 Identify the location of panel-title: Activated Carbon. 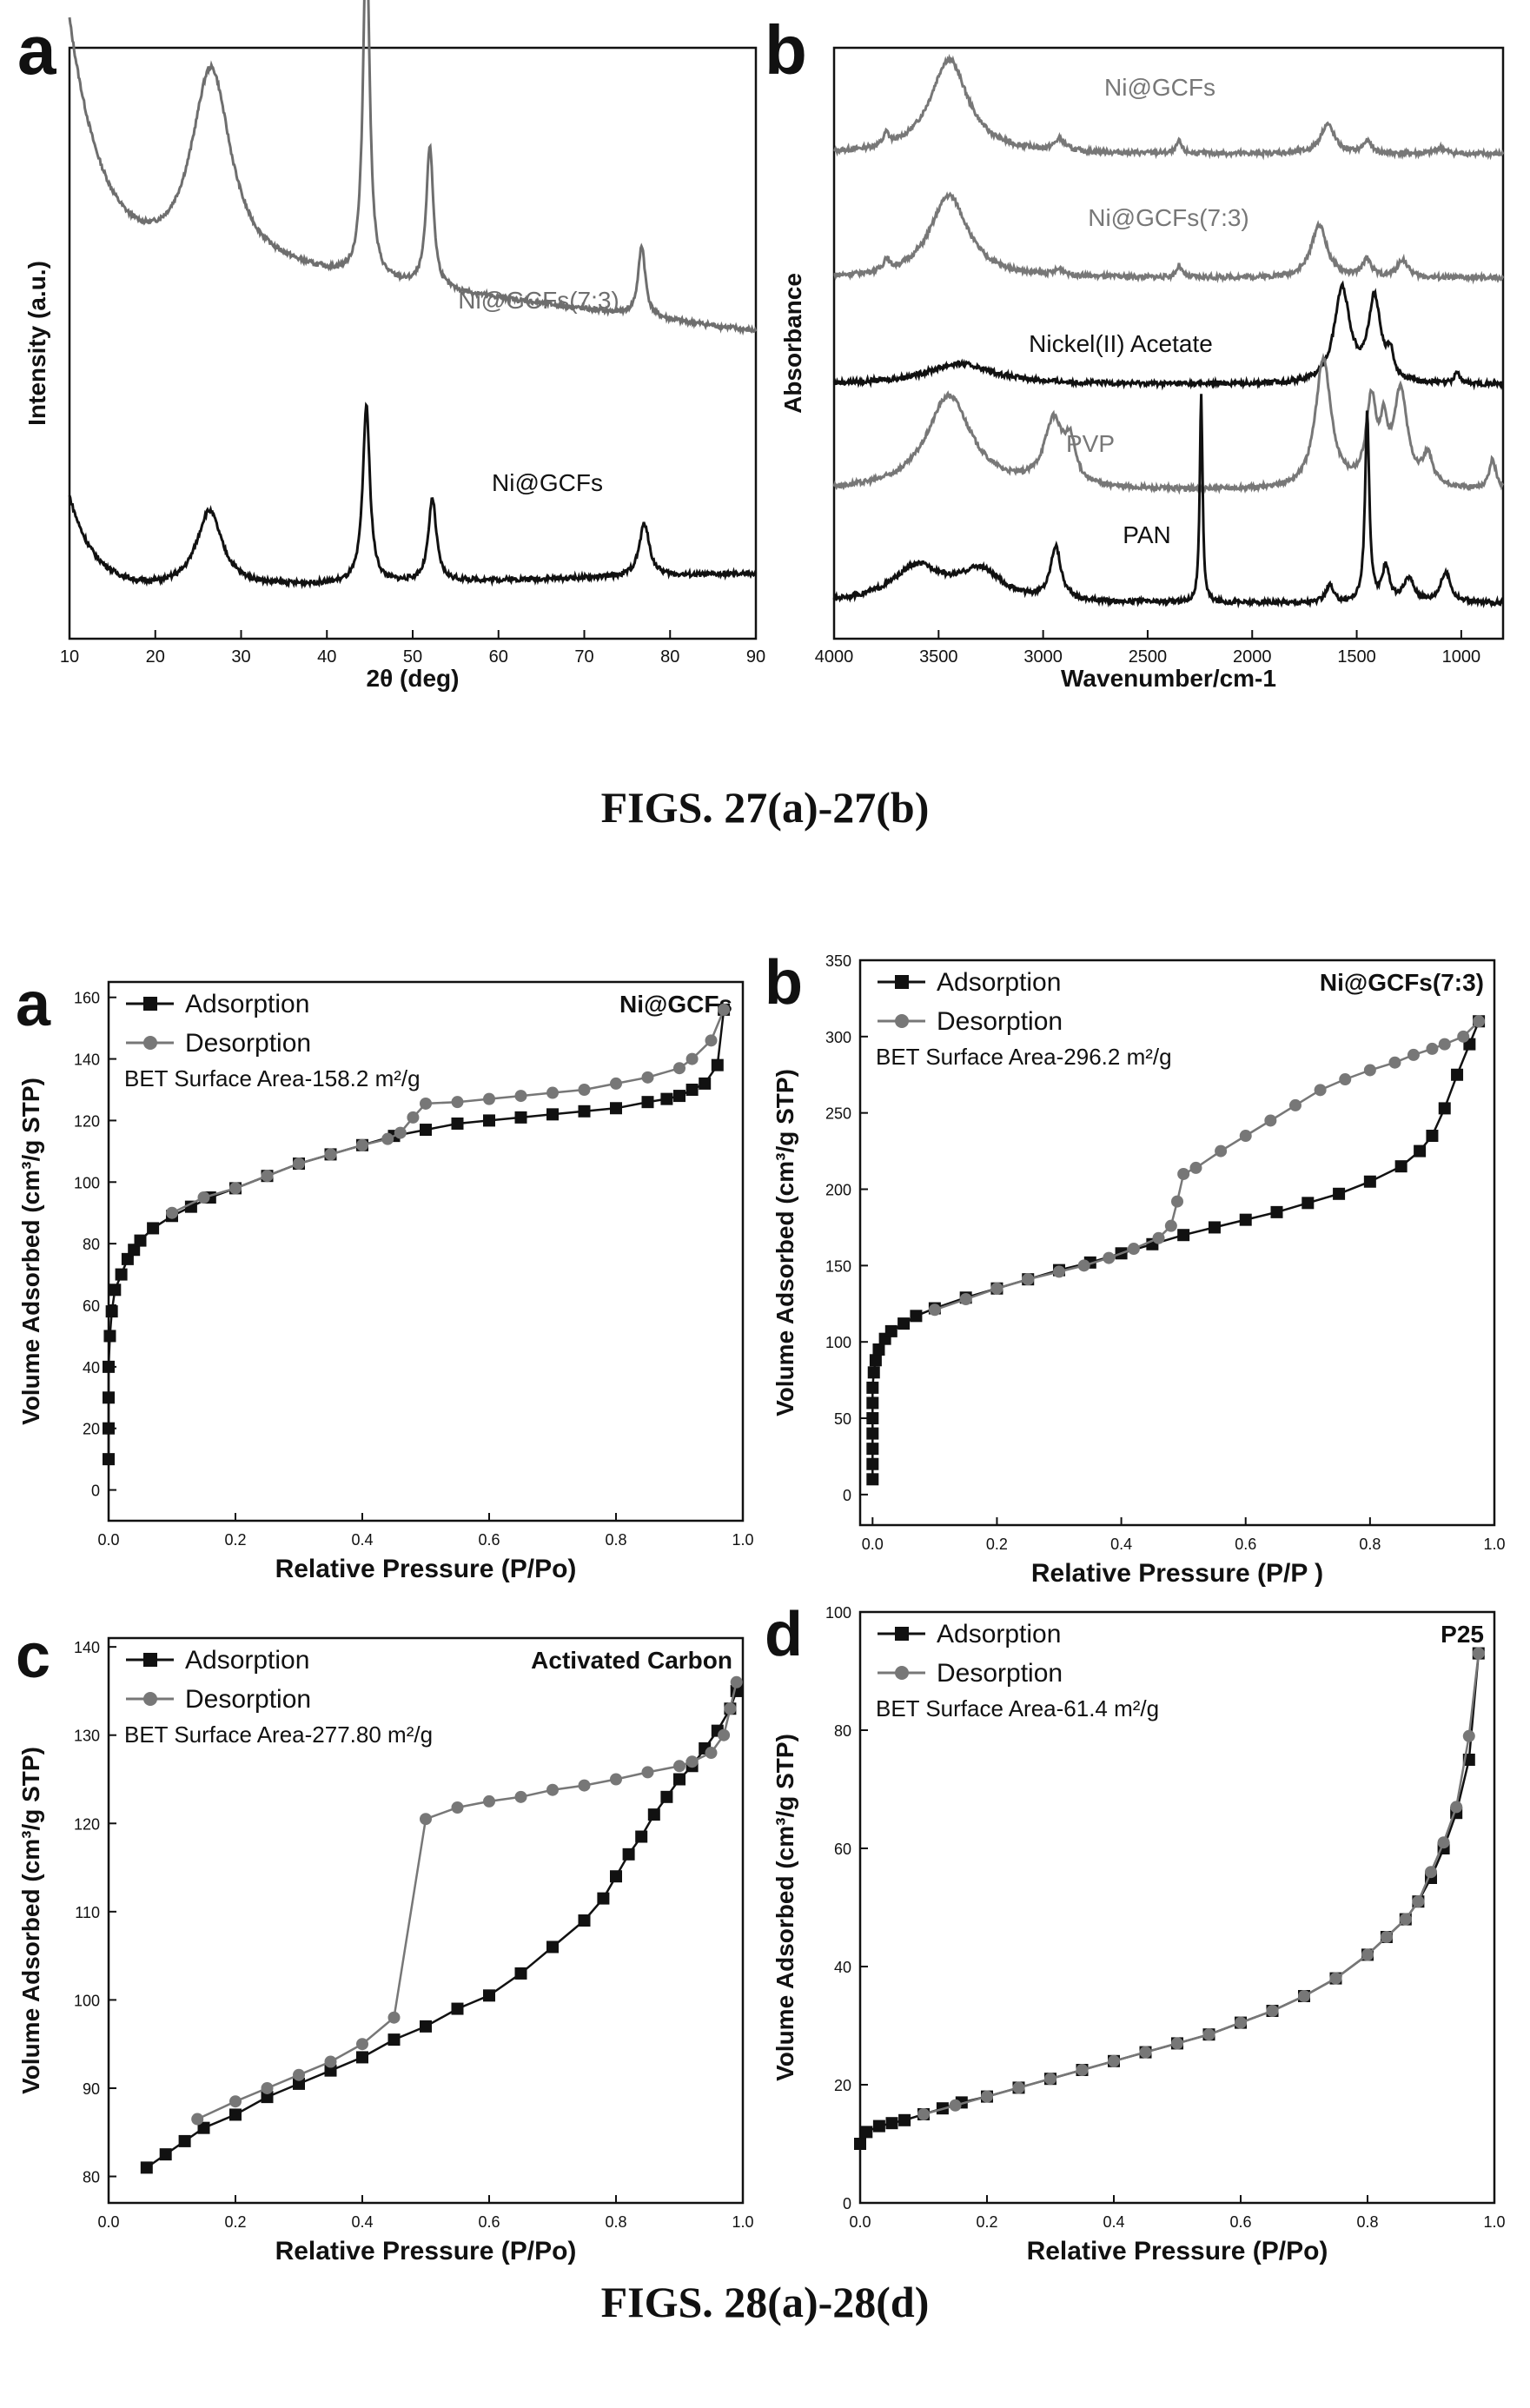
(631, 1660).